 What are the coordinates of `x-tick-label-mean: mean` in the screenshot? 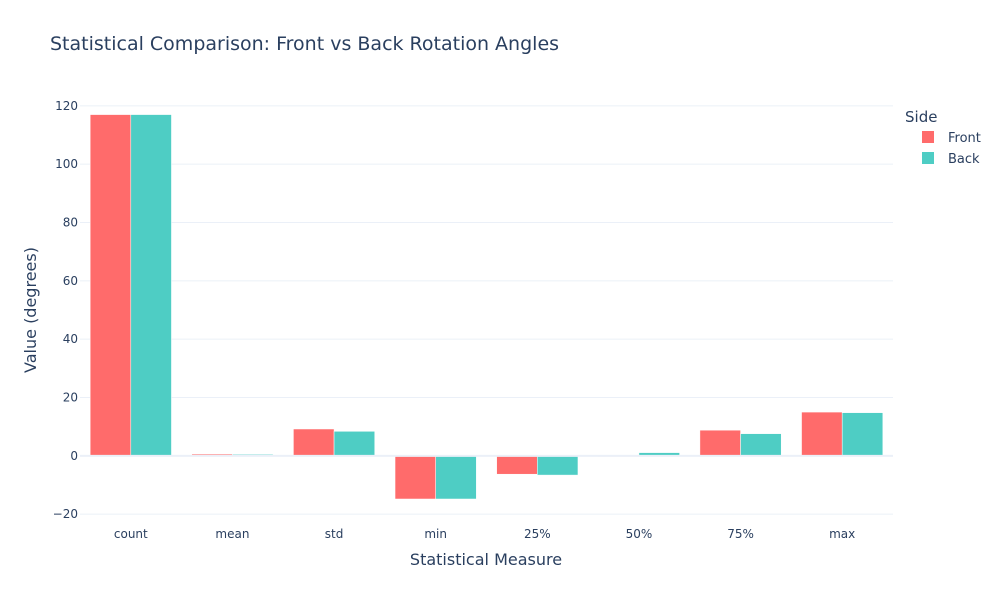 It's located at (232, 534).